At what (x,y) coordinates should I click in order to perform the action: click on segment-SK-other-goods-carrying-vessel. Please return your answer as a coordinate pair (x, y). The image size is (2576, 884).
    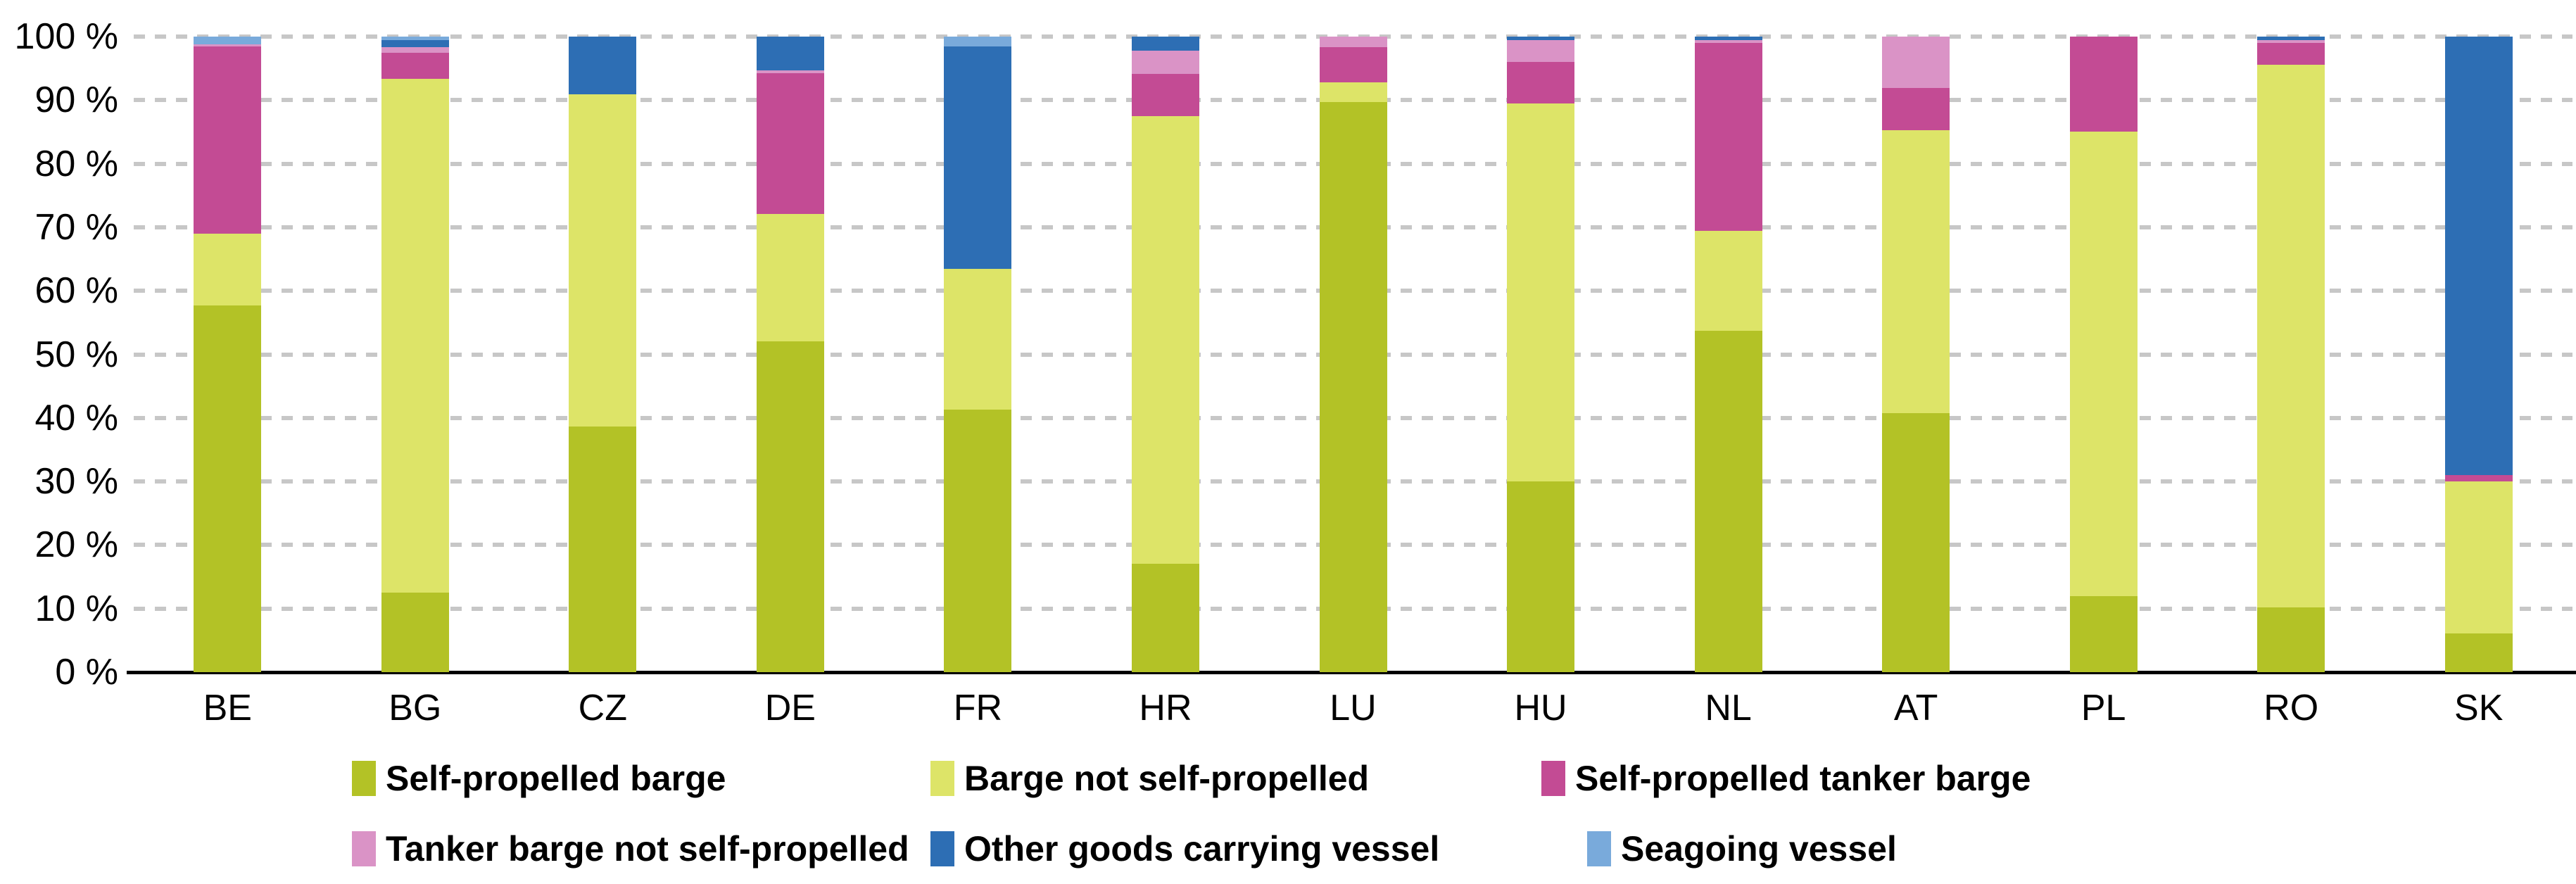
    Looking at the image, I should click on (2478, 256).